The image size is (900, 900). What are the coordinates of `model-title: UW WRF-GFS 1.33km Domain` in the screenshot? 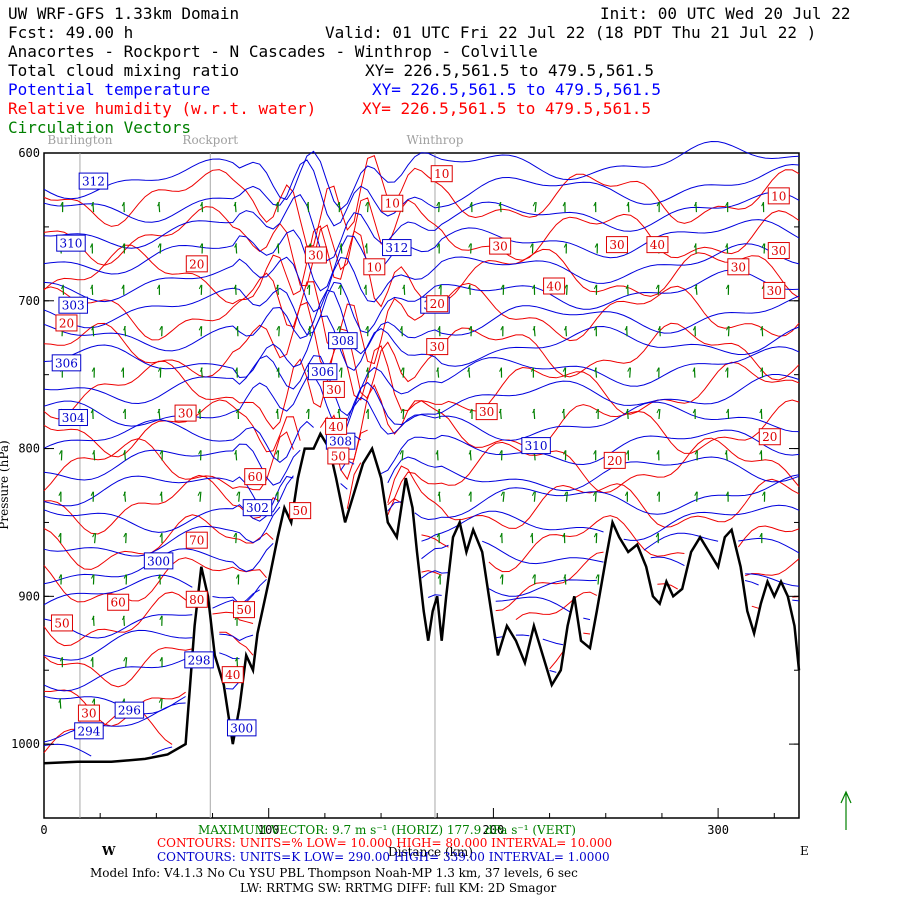 It's located at (123, 13).